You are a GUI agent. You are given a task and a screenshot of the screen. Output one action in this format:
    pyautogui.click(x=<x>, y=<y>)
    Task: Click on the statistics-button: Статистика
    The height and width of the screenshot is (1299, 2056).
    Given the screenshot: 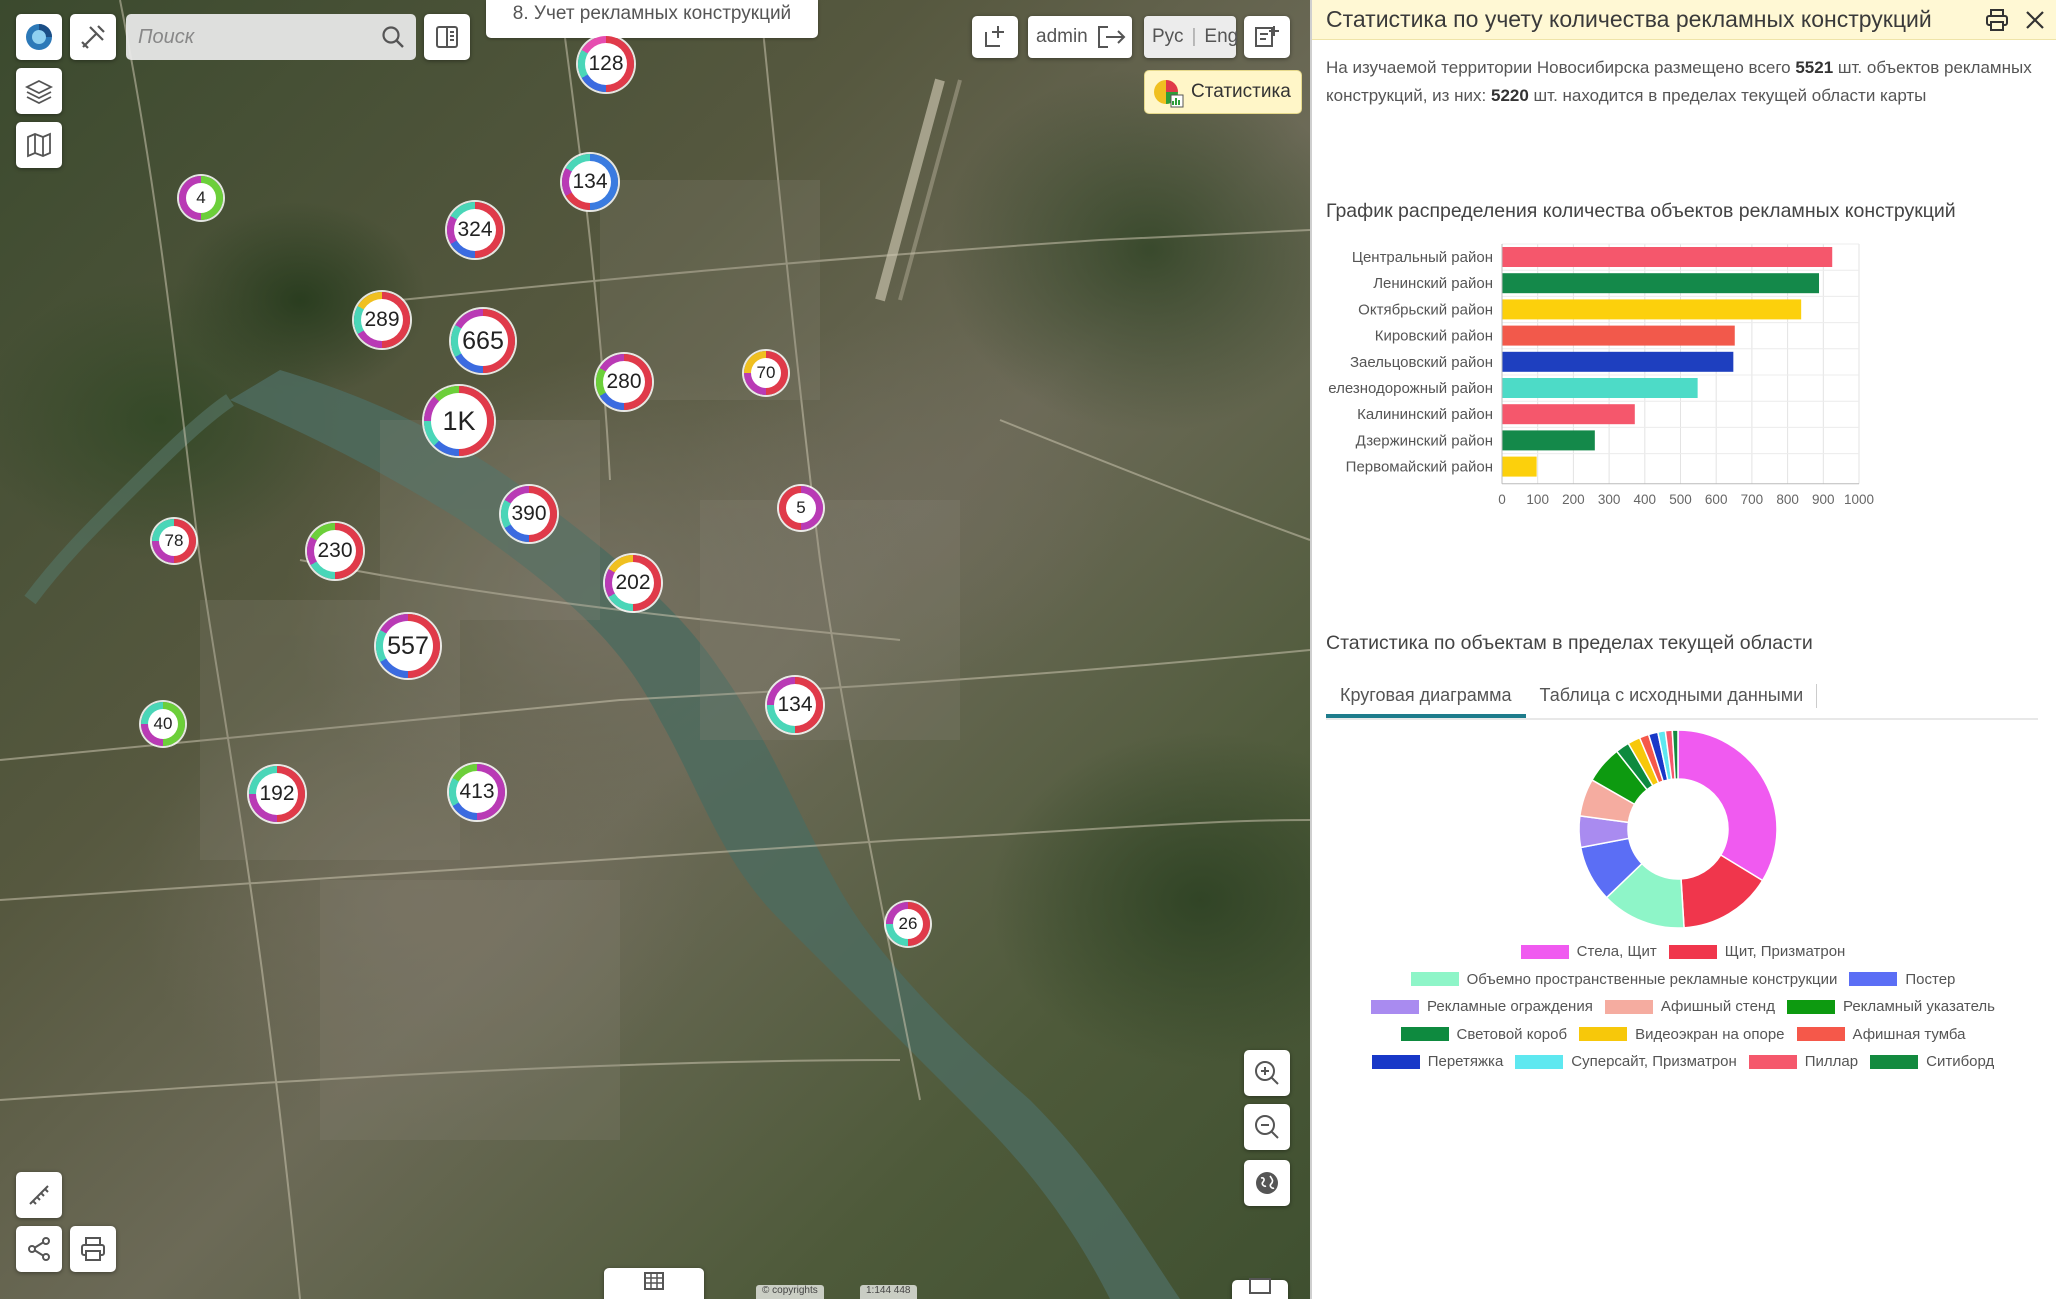 What is the action you would take?
    pyautogui.click(x=1223, y=92)
    